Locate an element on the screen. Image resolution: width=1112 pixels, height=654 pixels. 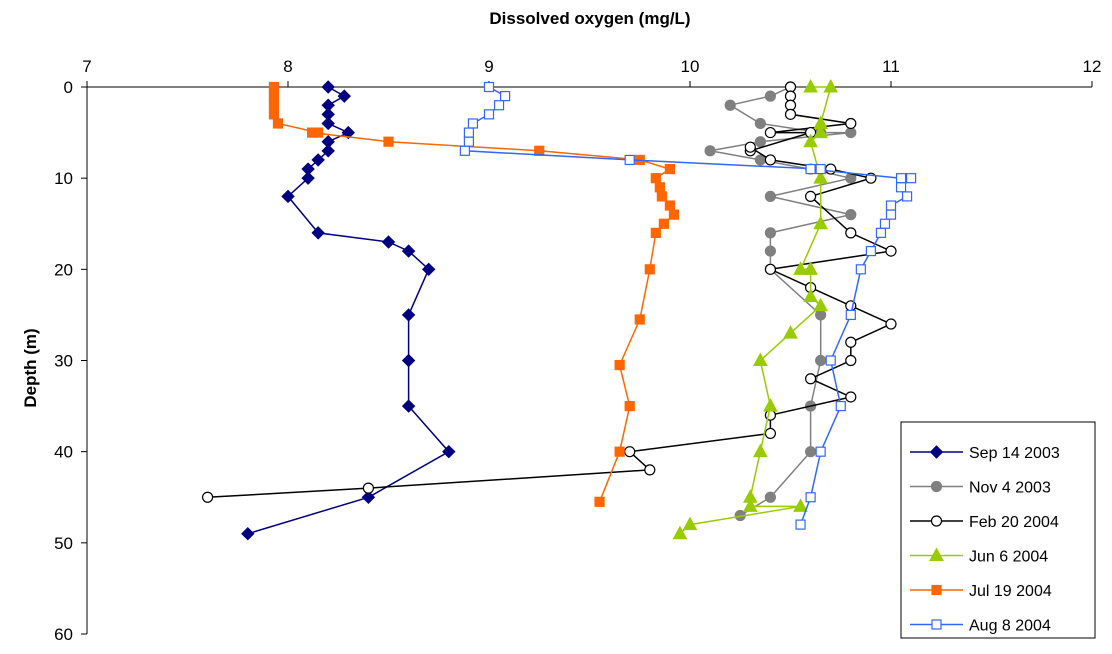
y-tick-label: 40 is located at coordinates (63, 452).